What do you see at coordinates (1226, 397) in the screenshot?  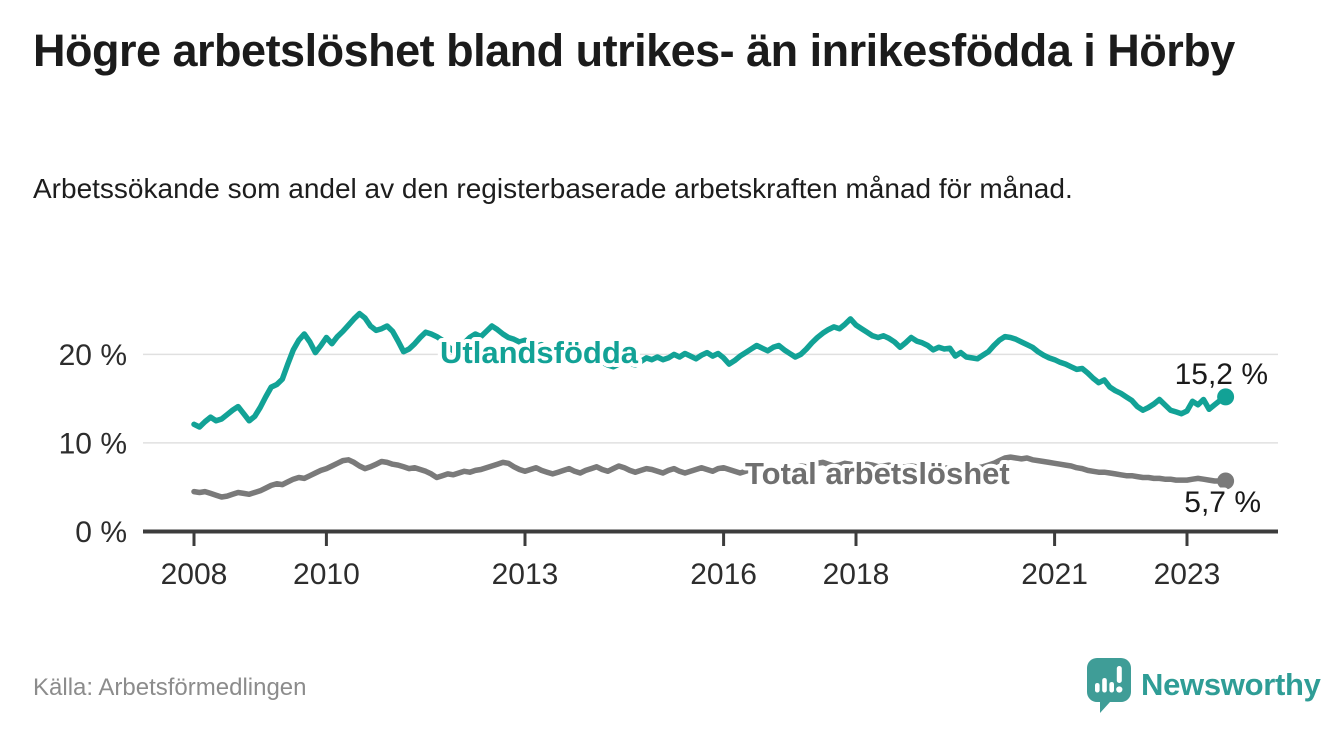 I see `series-endpoint-utlandsf-dda` at bounding box center [1226, 397].